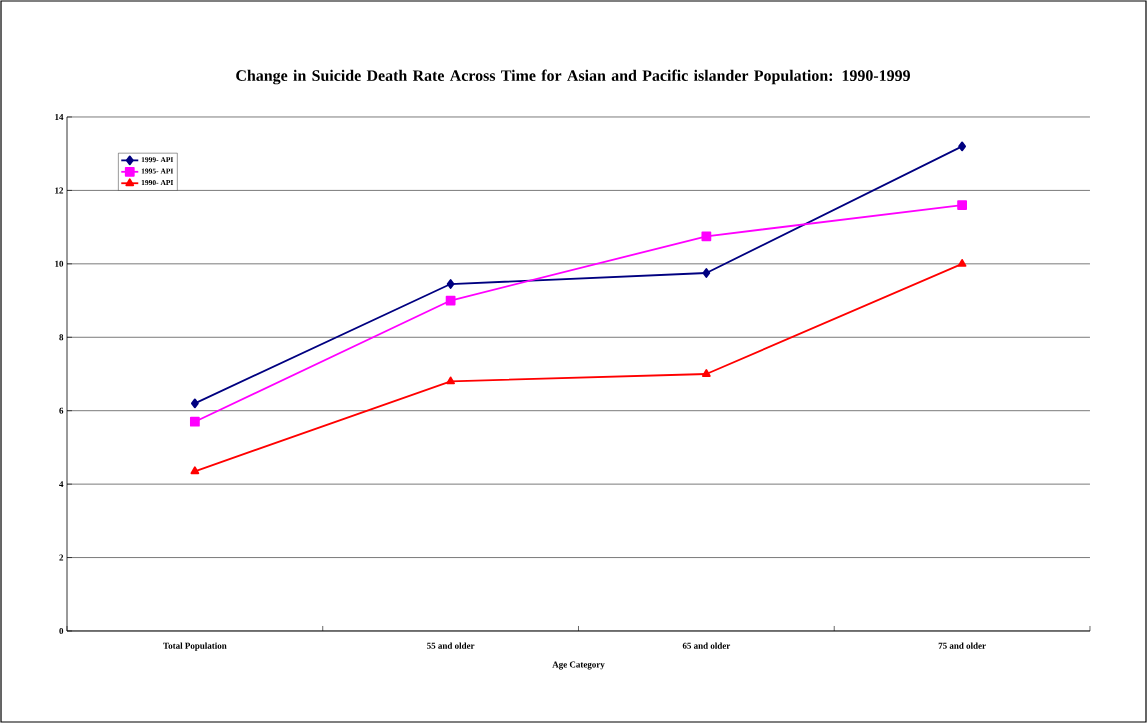 The height and width of the screenshot is (723, 1147). Describe the element at coordinates (59, 263) in the screenshot. I see `y-tick-label: 10` at that location.